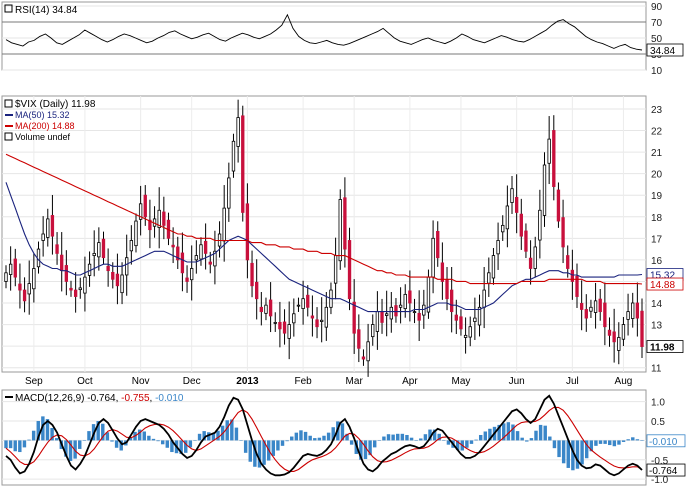 This screenshot has height=492, width=688. I want to click on macd-value-tag-text: -0.010, so click(663, 442).